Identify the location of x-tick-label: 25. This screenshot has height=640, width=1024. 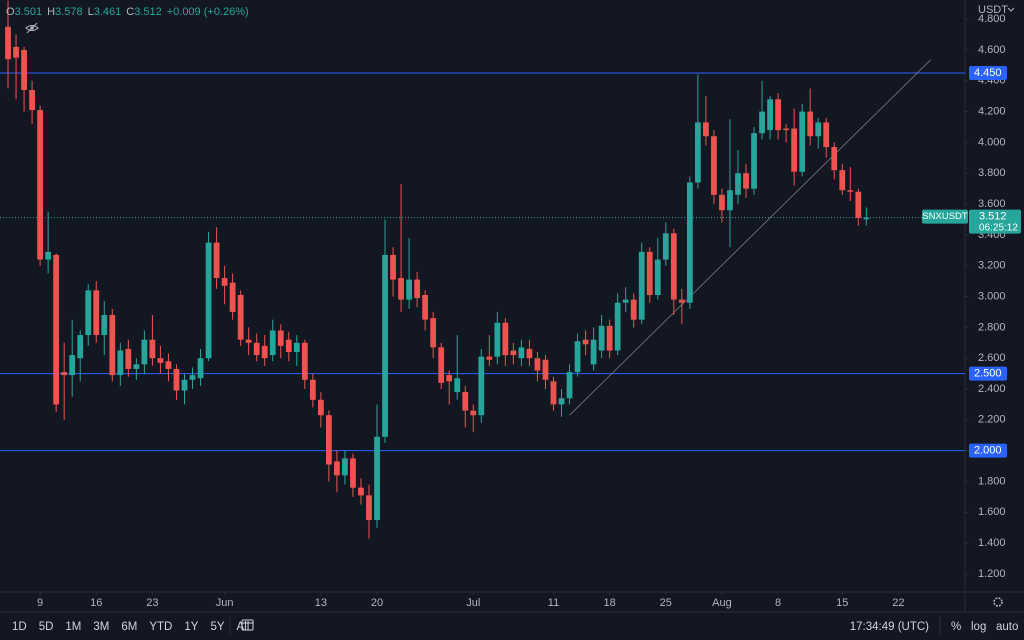
(666, 603).